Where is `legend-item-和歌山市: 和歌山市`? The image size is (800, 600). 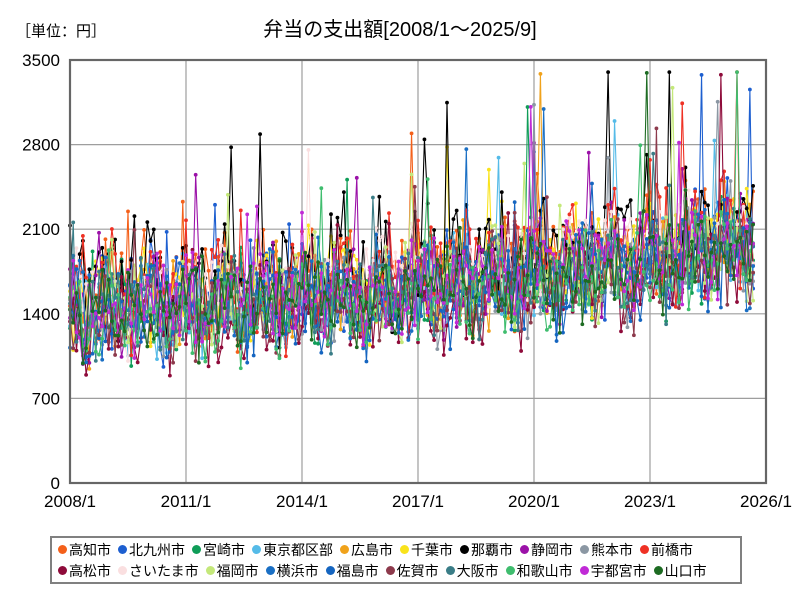
legend-item-和歌山市: 和歌山市 is located at coordinates (539, 571).